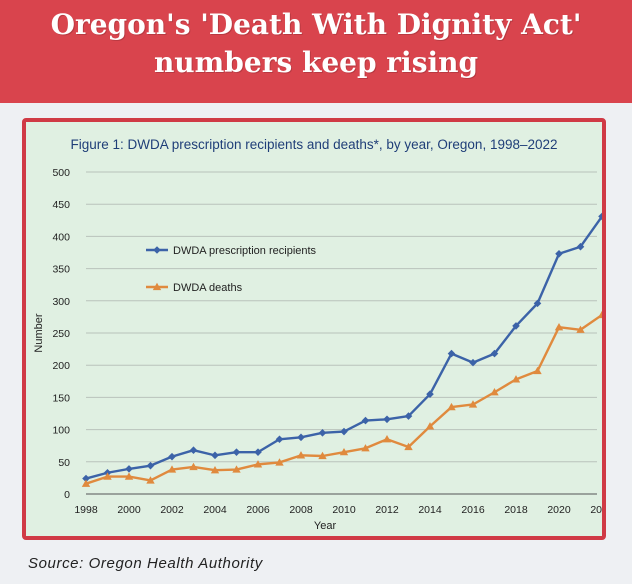  Describe the element at coordinates (129, 510) in the screenshot. I see `x-tick-label: 2000` at that location.